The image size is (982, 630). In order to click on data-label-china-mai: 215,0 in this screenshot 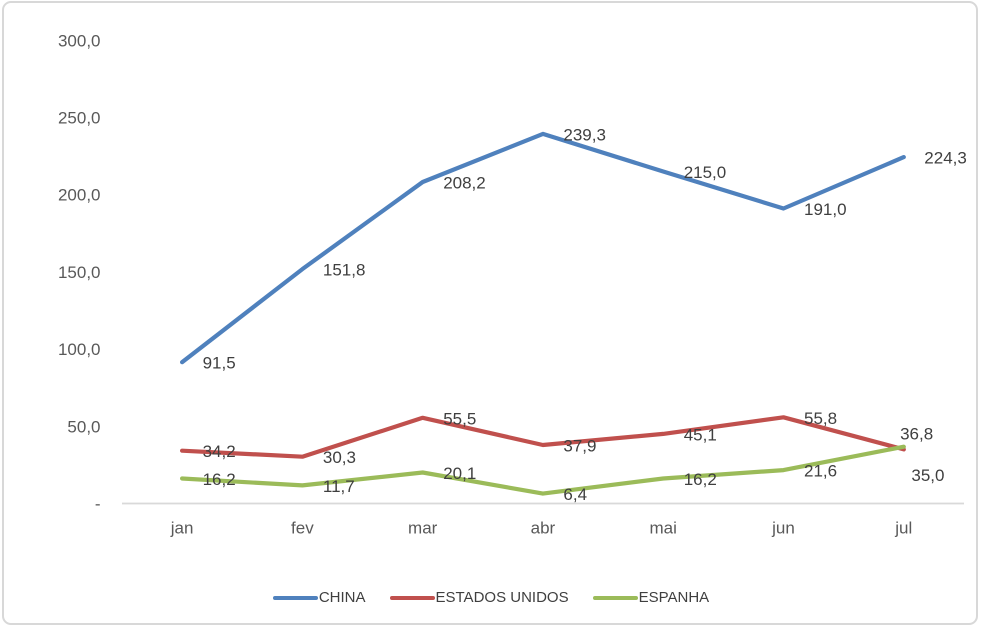, I will do `click(705, 172)`.